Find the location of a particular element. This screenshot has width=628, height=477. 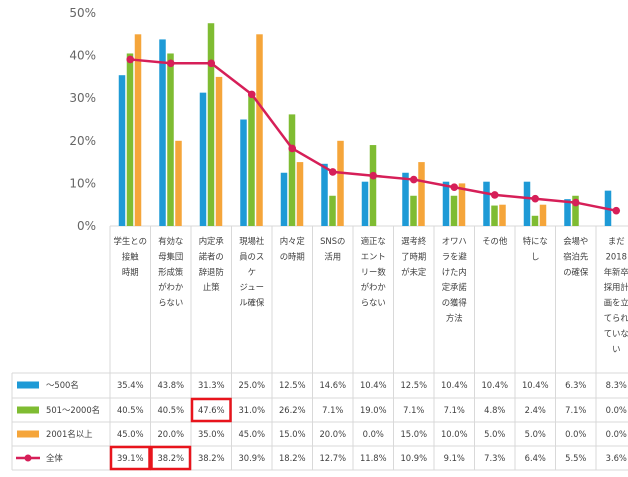

category-label: 内々定の時期 is located at coordinates (293, 248).